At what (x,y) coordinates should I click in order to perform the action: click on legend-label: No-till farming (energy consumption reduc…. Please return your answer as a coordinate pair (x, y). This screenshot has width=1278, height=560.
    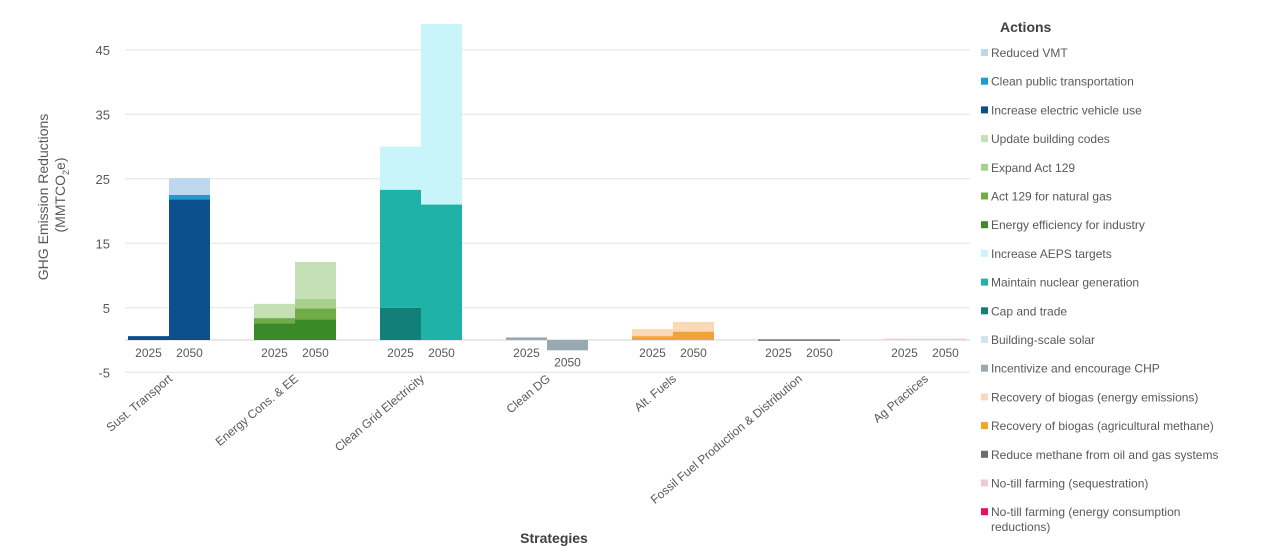
    Looking at the image, I should click on (1085, 519).